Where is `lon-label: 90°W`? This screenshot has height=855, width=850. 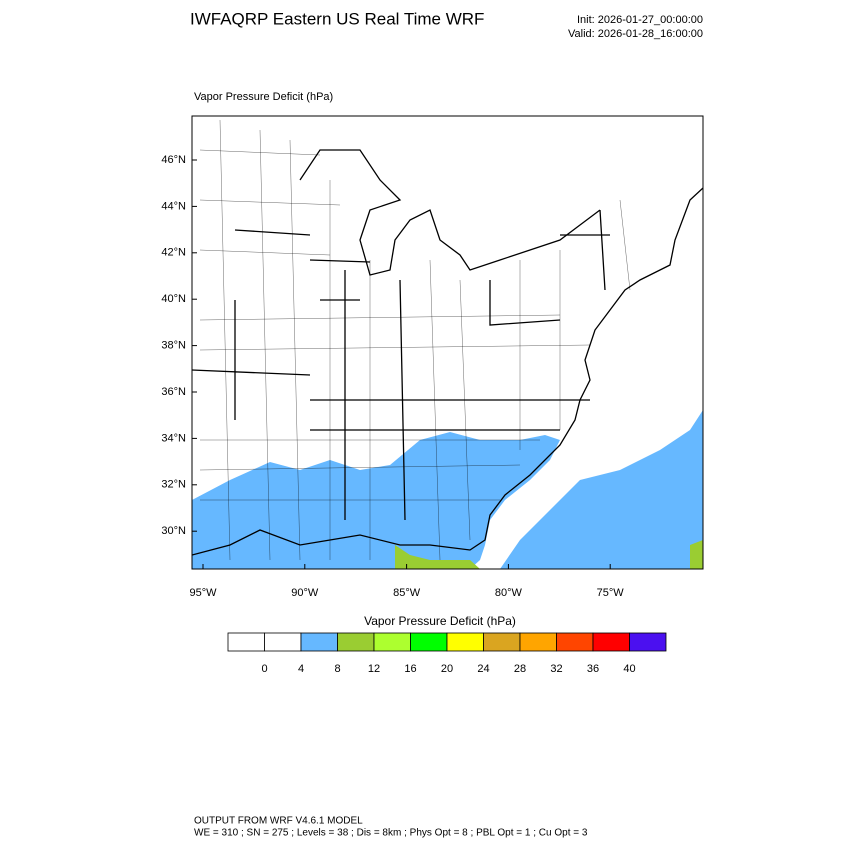
lon-label: 90°W is located at coordinates (305, 593).